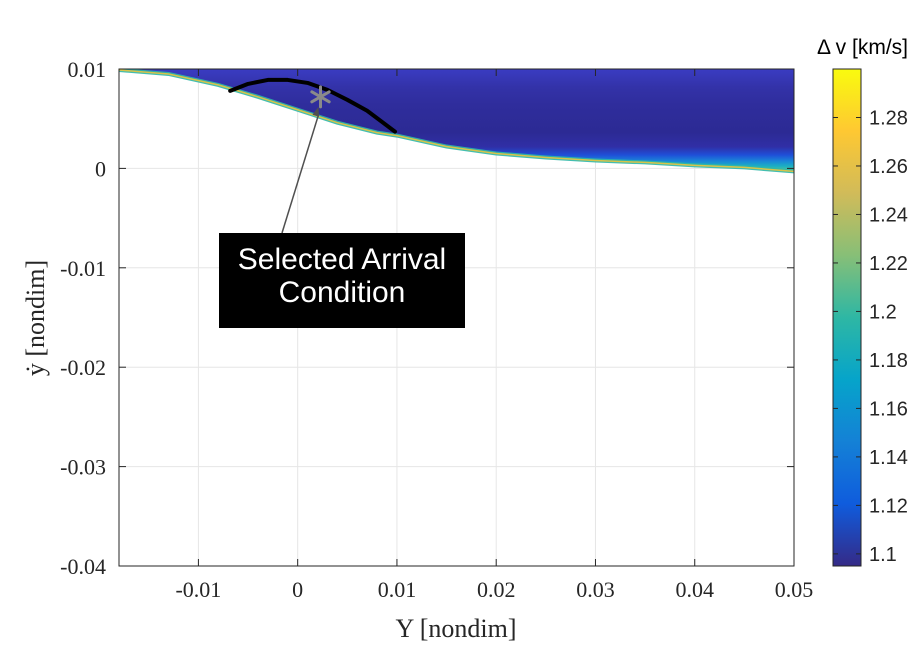 The height and width of the screenshot is (654, 920). I want to click on colorbar-tick-label: 1.26, so click(888, 167).